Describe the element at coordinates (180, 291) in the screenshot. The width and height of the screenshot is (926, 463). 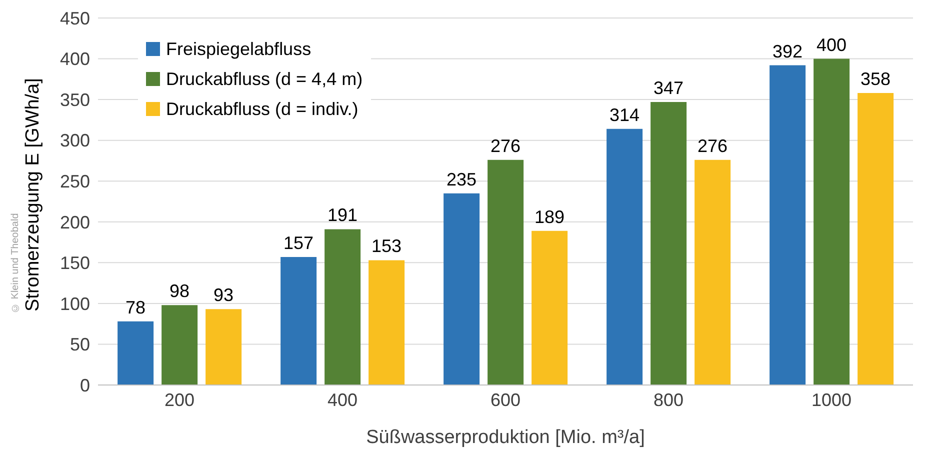
I see `data-label: 98` at that location.